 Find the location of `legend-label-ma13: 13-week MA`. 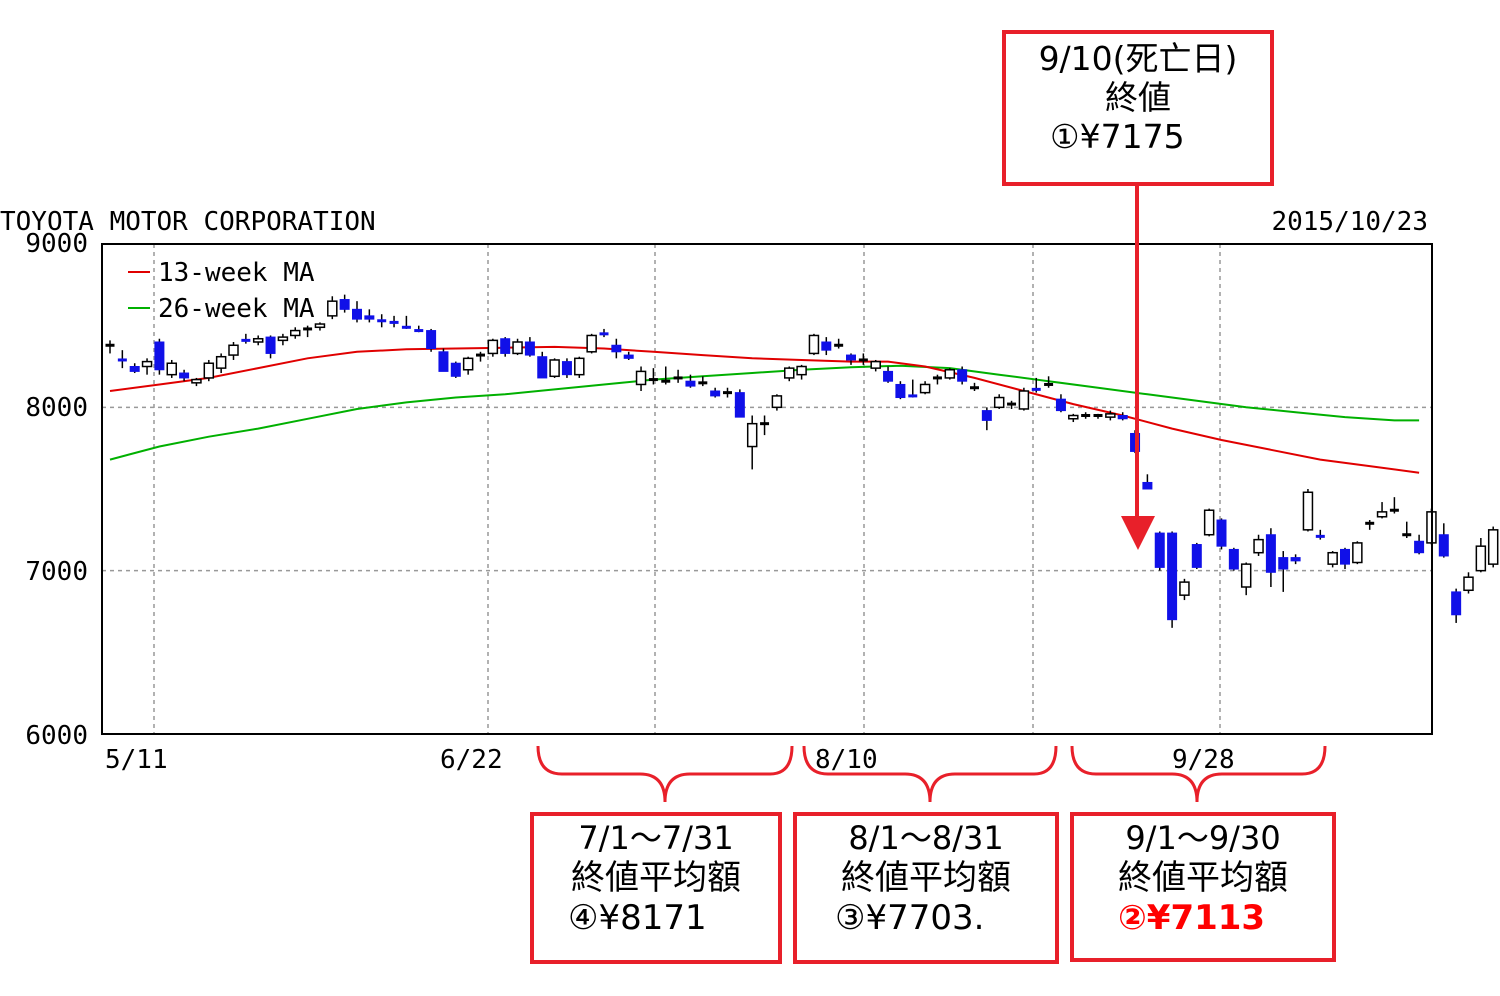

legend-label-ma13: 13-week MA is located at coordinates (236, 273).